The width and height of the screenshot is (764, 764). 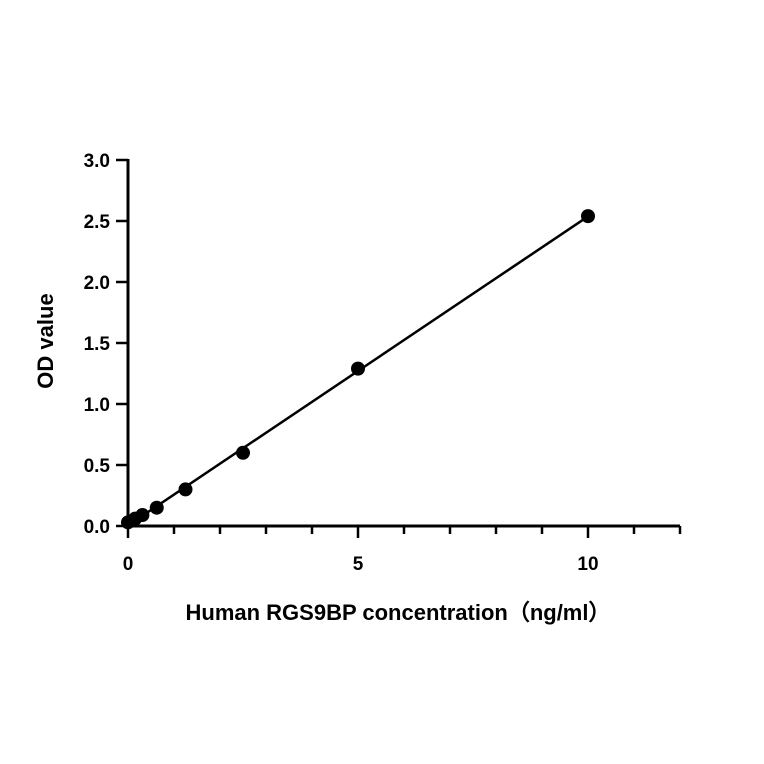 I want to click on x-tick-label: 10, so click(x=587, y=564).